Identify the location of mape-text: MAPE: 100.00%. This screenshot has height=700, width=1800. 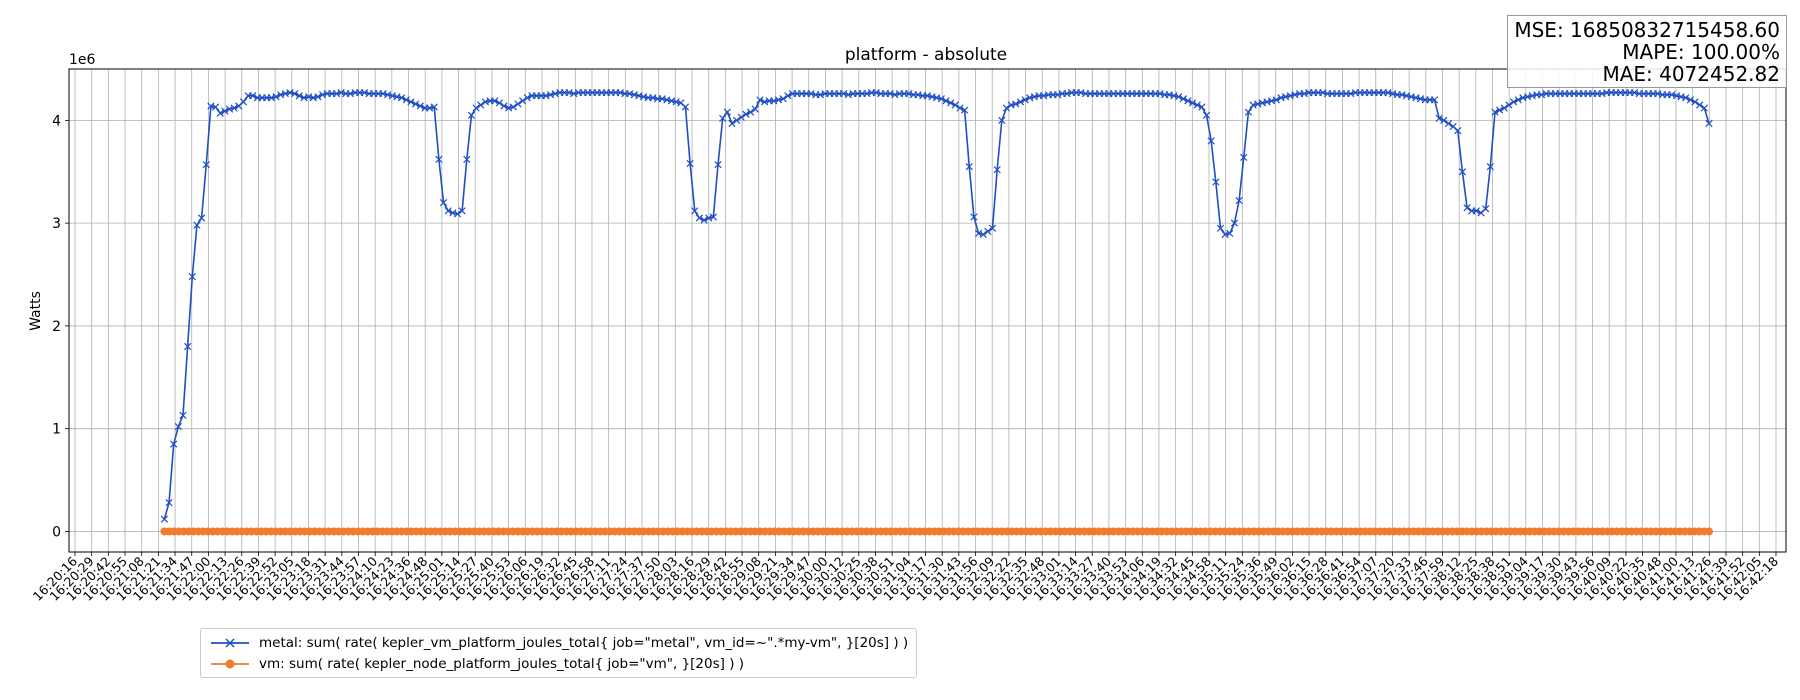
(1701, 52).